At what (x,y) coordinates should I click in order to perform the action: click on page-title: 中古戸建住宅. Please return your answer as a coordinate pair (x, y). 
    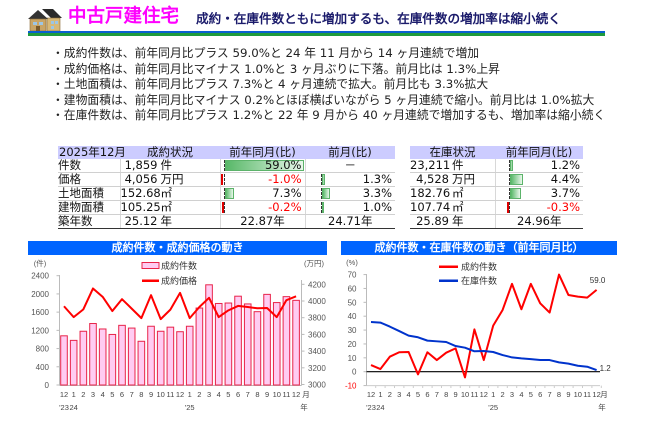
    Looking at the image, I should click on (124, 16).